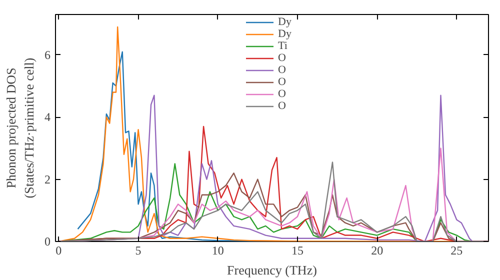 The image size is (500, 280). What do you see at coordinates (20, 128) in the screenshot?
I see `y-axis-title: Phonon projected DOS (States/THz·primitive cell)` at bounding box center [20, 128].